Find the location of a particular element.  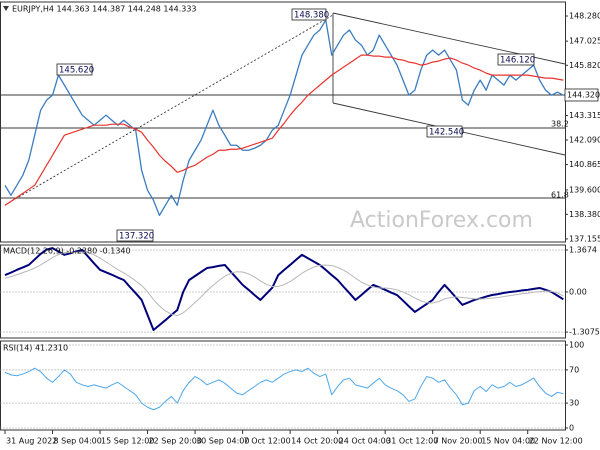

x-tick-label: 31 Aug 2022 is located at coordinates (31, 441).